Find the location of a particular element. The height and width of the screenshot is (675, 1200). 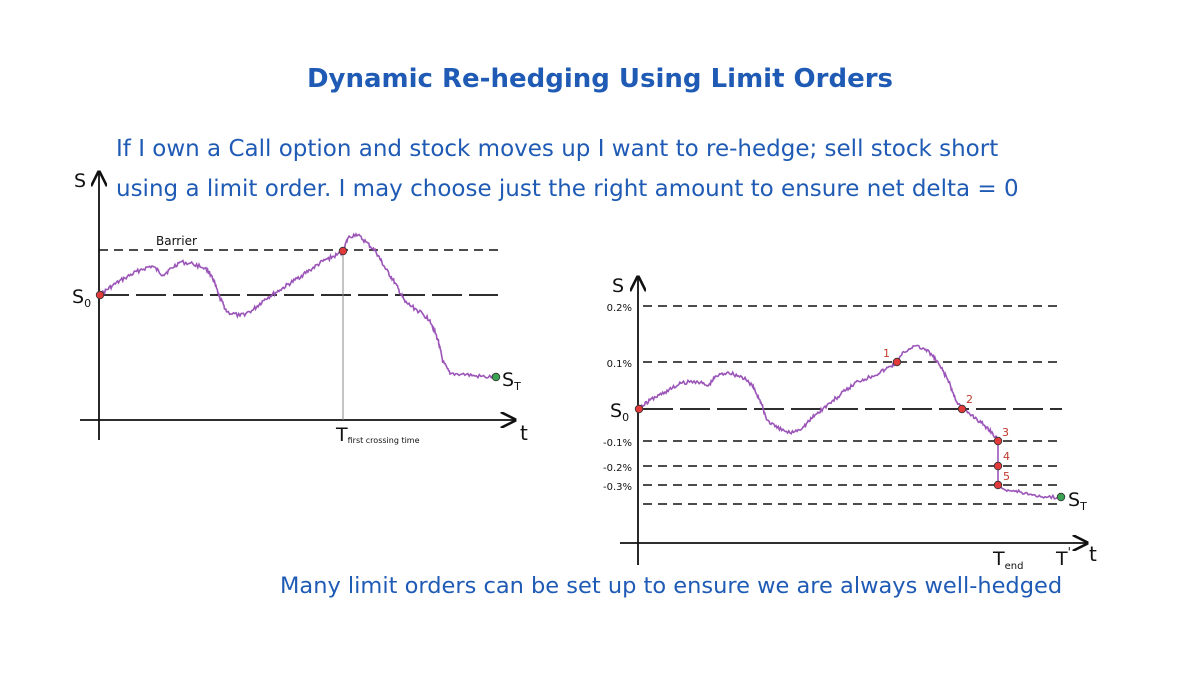

right-y-axis-label: S is located at coordinates (618, 286).